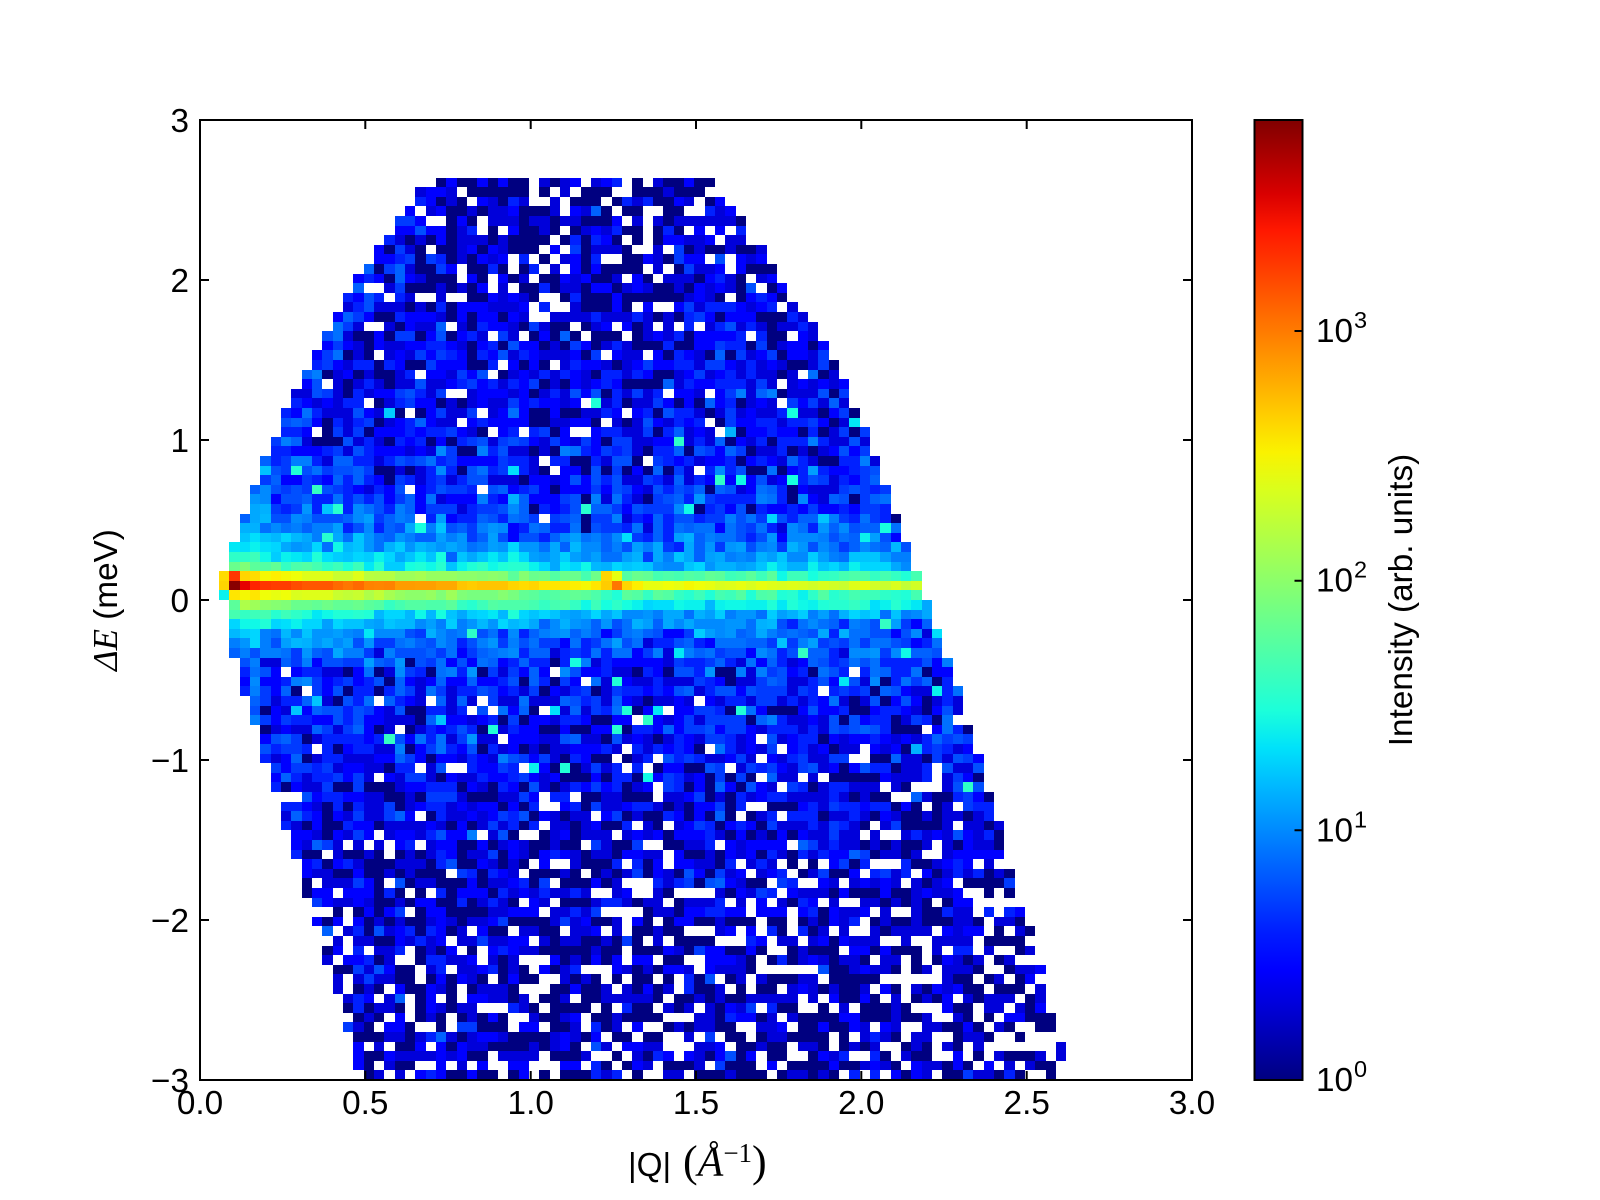 This screenshot has width=1600, height=1200. What do you see at coordinates (1027, 1103) in the screenshot?
I see `svg-text: 2.5` at bounding box center [1027, 1103].